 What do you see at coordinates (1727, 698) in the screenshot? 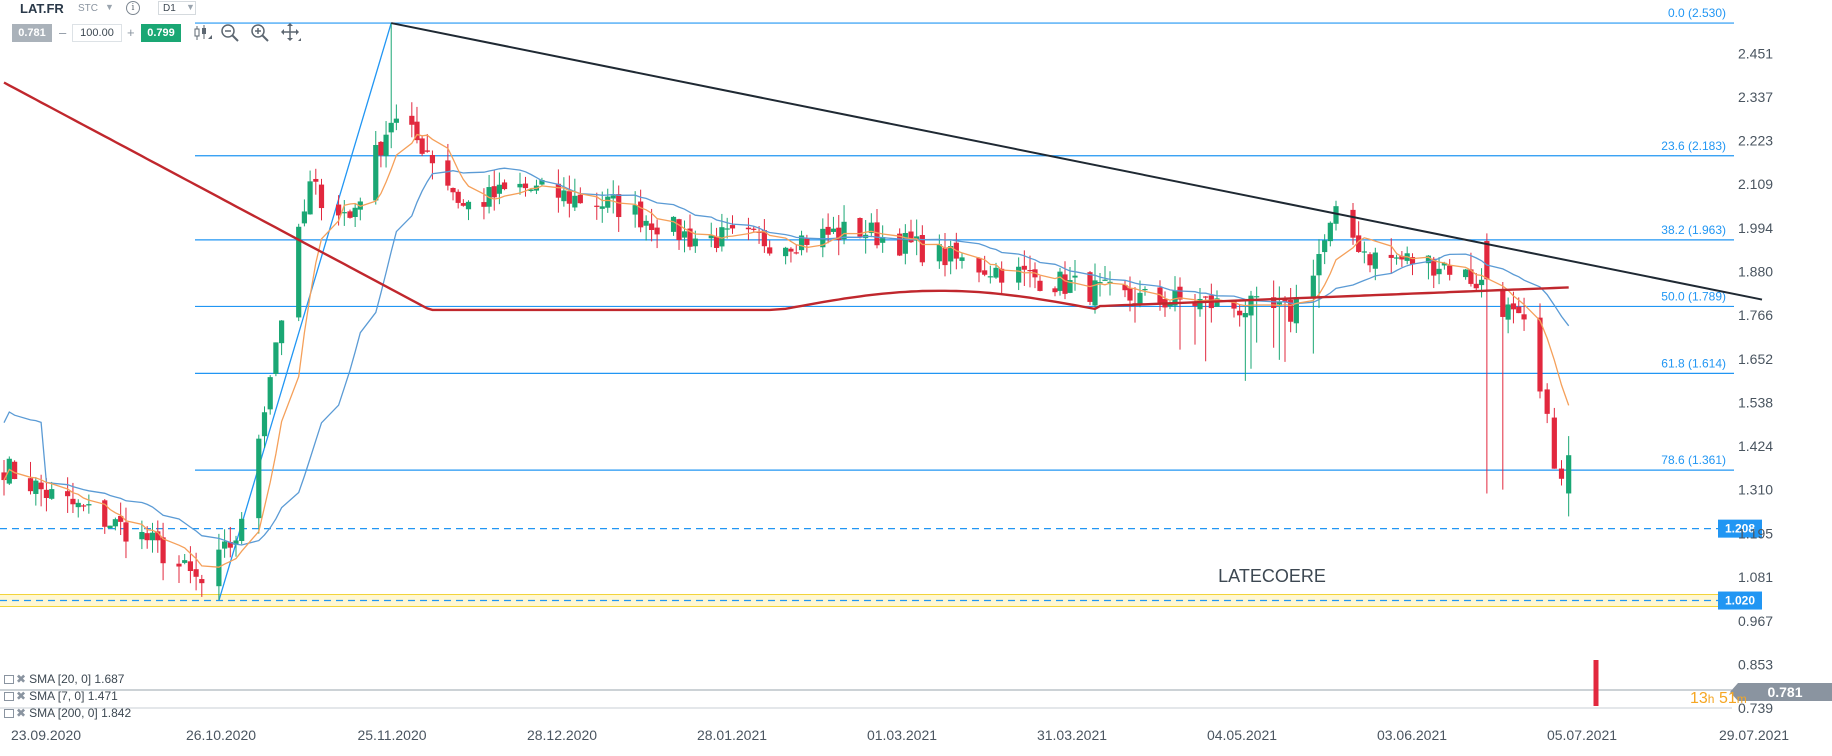
I see `countdown-minutes: 51` at bounding box center [1727, 698].